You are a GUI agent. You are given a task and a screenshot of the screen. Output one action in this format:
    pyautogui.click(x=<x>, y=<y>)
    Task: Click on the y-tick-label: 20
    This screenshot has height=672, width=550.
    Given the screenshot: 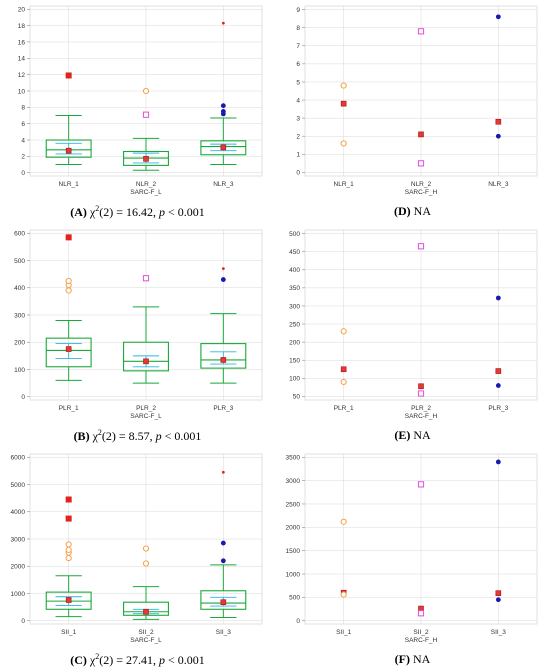 What is the action you would take?
    pyautogui.click(x=22, y=10)
    